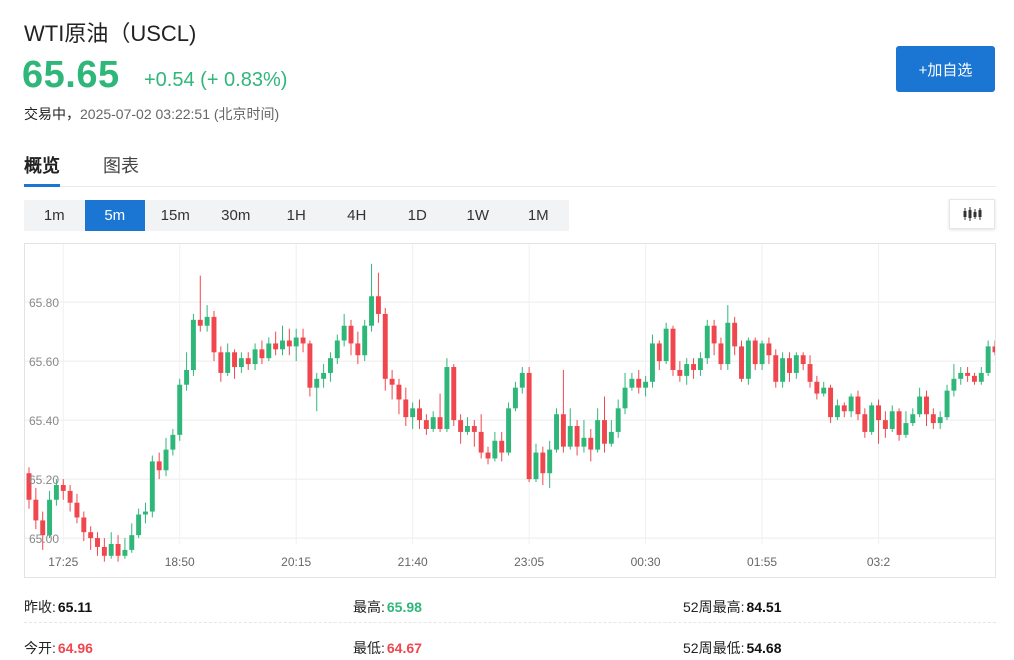  Describe the element at coordinates (478, 215) in the screenshot. I see `period-1w: 1W` at that location.